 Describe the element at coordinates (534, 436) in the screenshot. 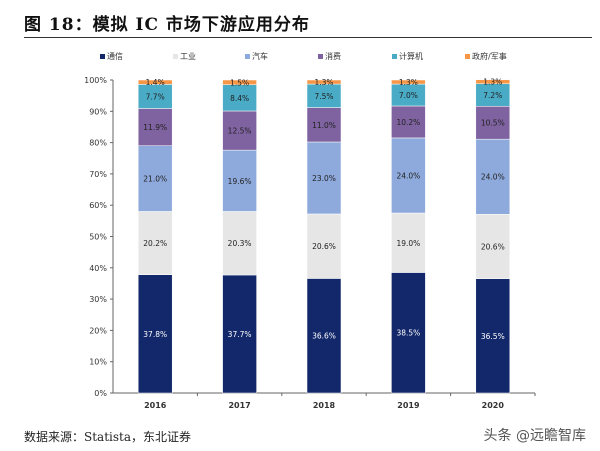

I see `watermark: 头条 @远瞻智库` at that location.